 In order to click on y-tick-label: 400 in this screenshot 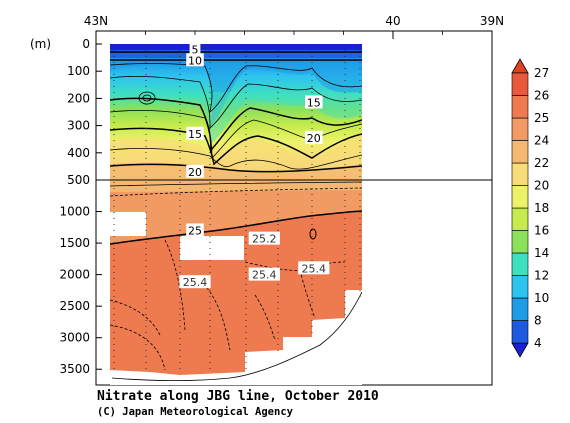, I will do `click(78, 153)`.